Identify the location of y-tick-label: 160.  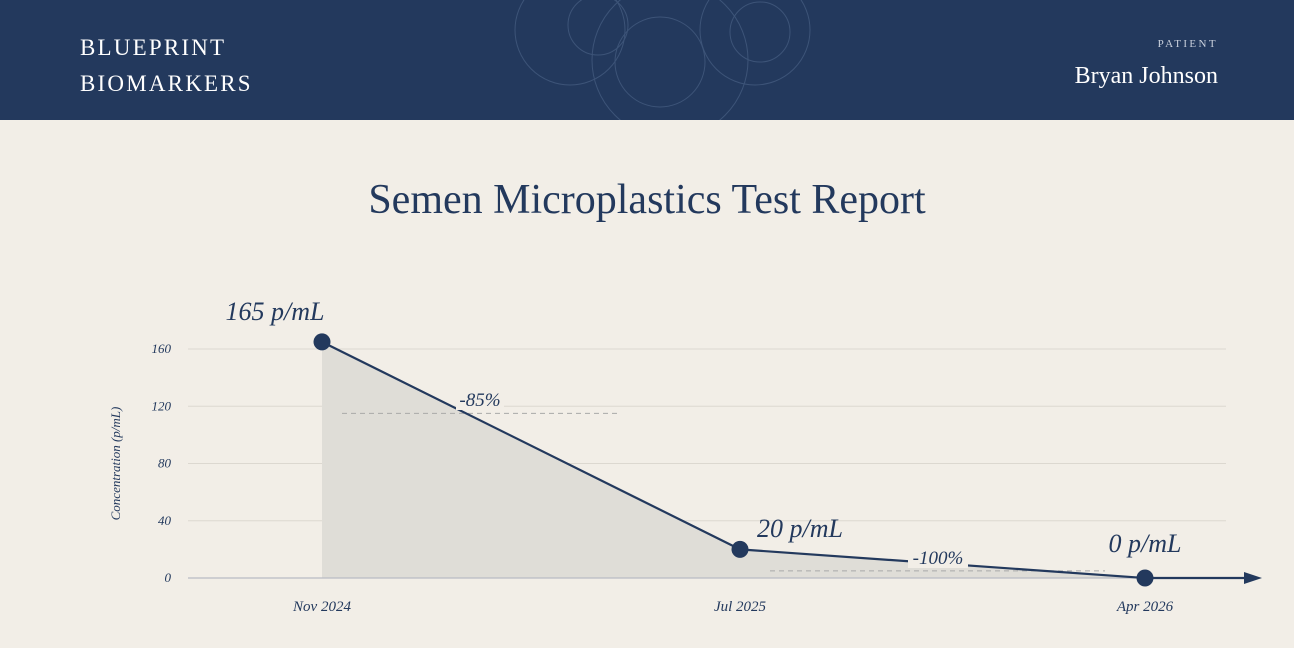
(162, 348).